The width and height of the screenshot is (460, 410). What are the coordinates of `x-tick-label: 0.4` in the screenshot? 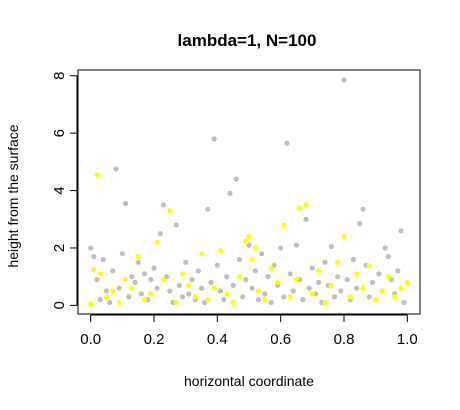 It's located at (217, 339).